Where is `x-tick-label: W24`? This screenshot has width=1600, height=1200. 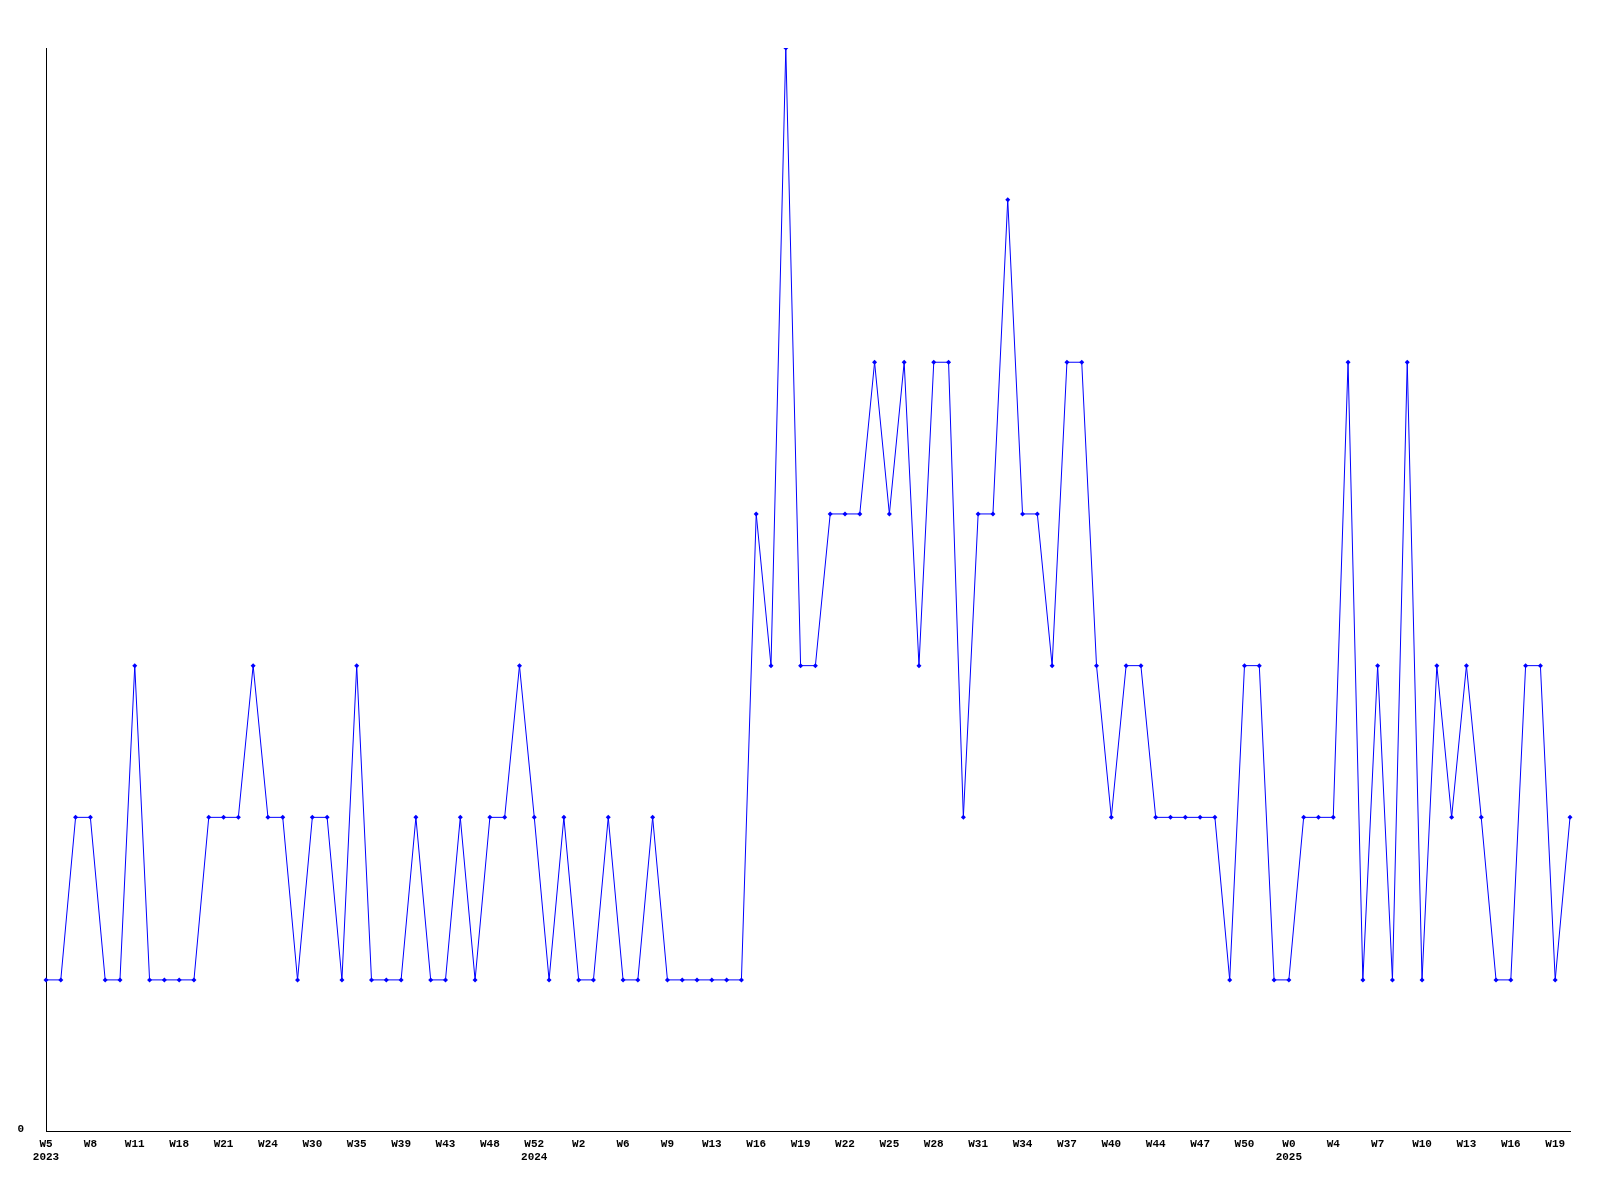
x-tick-label: W24 is located at coordinates (268, 1143).